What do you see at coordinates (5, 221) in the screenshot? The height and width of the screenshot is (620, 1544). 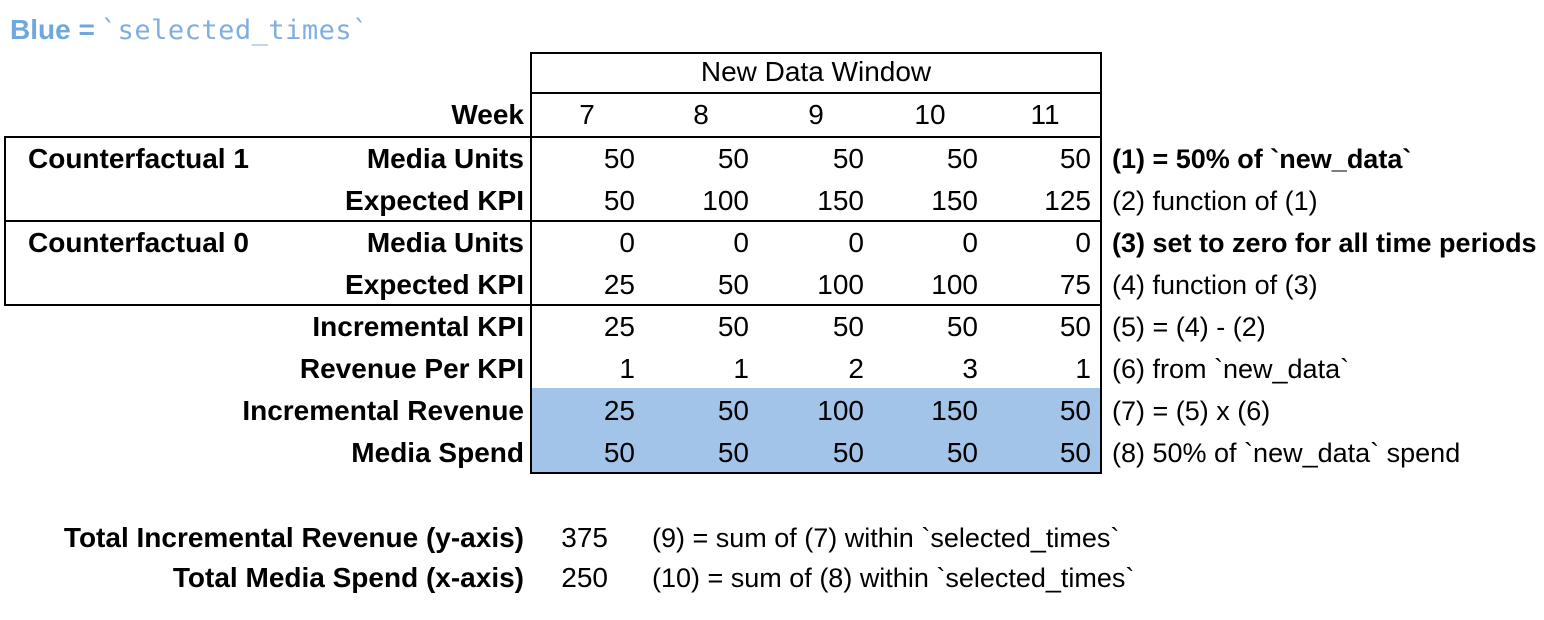 I see `border-cf-left` at bounding box center [5, 221].